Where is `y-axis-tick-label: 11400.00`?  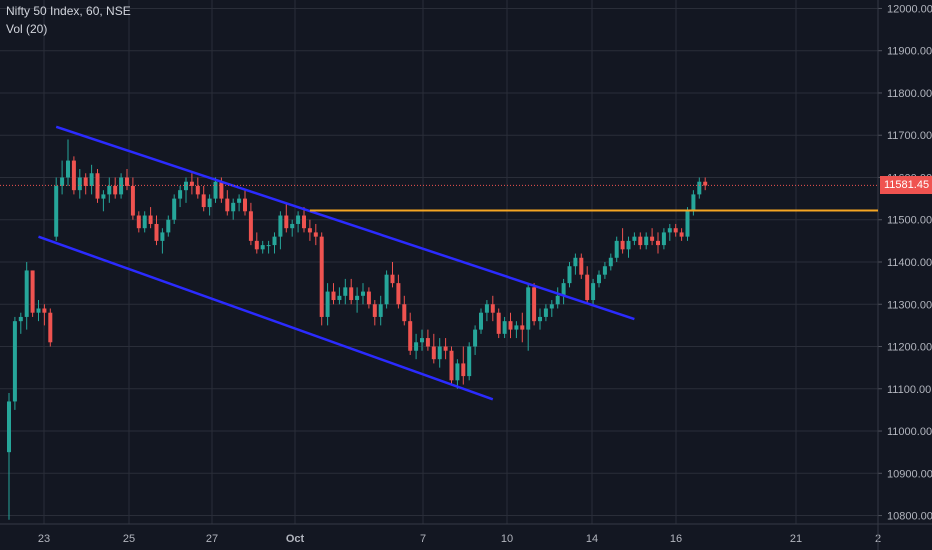
y-axis-tick-label: 11400.00 is located at coordinates (909, 263).